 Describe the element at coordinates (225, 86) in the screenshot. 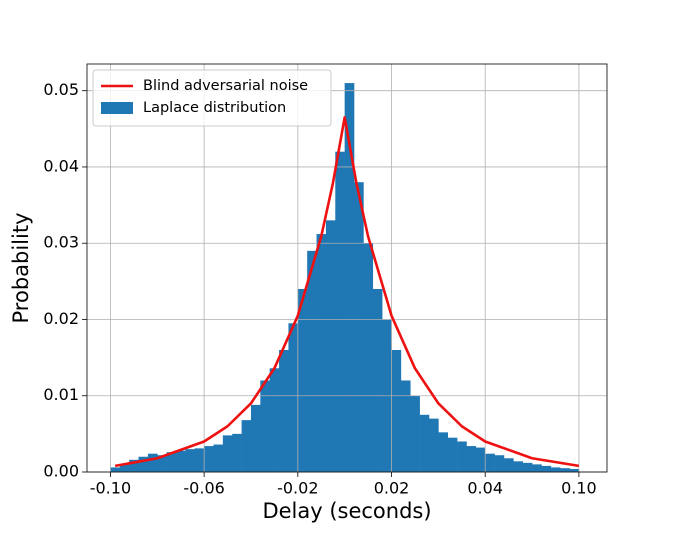

I see `legend-label: Blind adversarial noise` at that location.